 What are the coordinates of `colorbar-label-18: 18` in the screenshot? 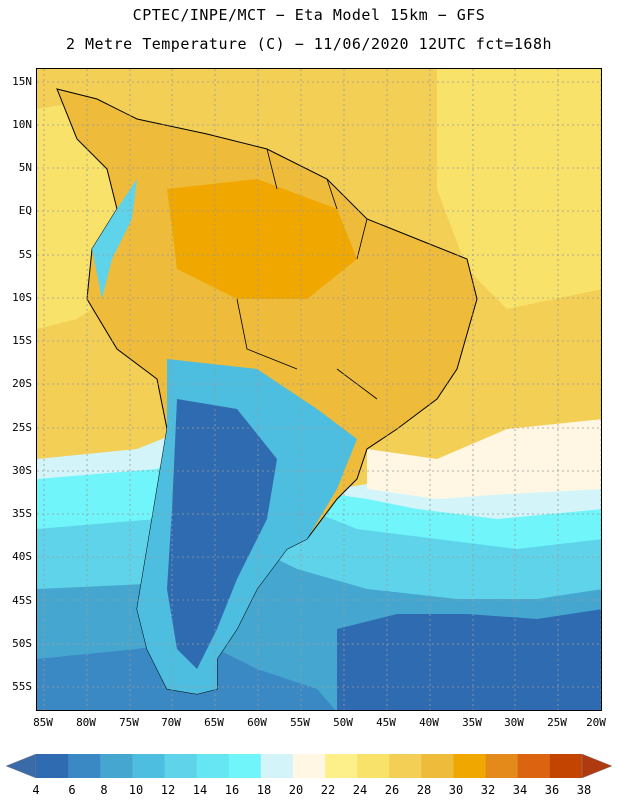 It's located at (264, 790).